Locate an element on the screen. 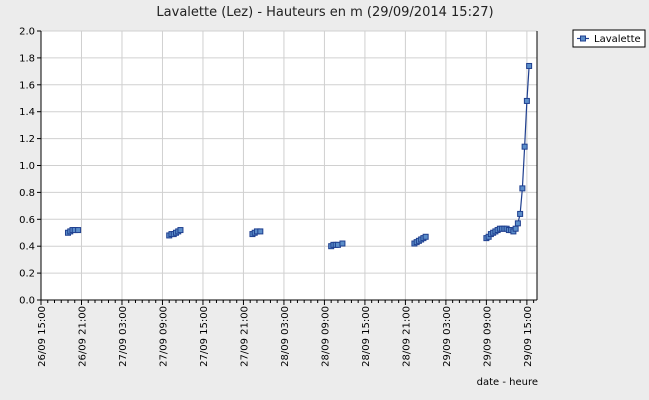 Image resolution: width=649 pixels, height=400 pixels. x-tick-label: 27/09 09:00 is located at coordinates (163, 336).